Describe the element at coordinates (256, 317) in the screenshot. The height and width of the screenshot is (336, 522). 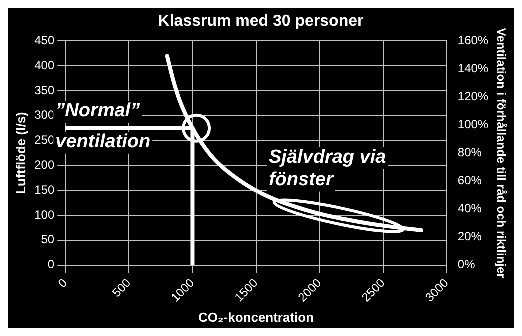
I see `x-axis-title: CO₂-koncentration` at that location.